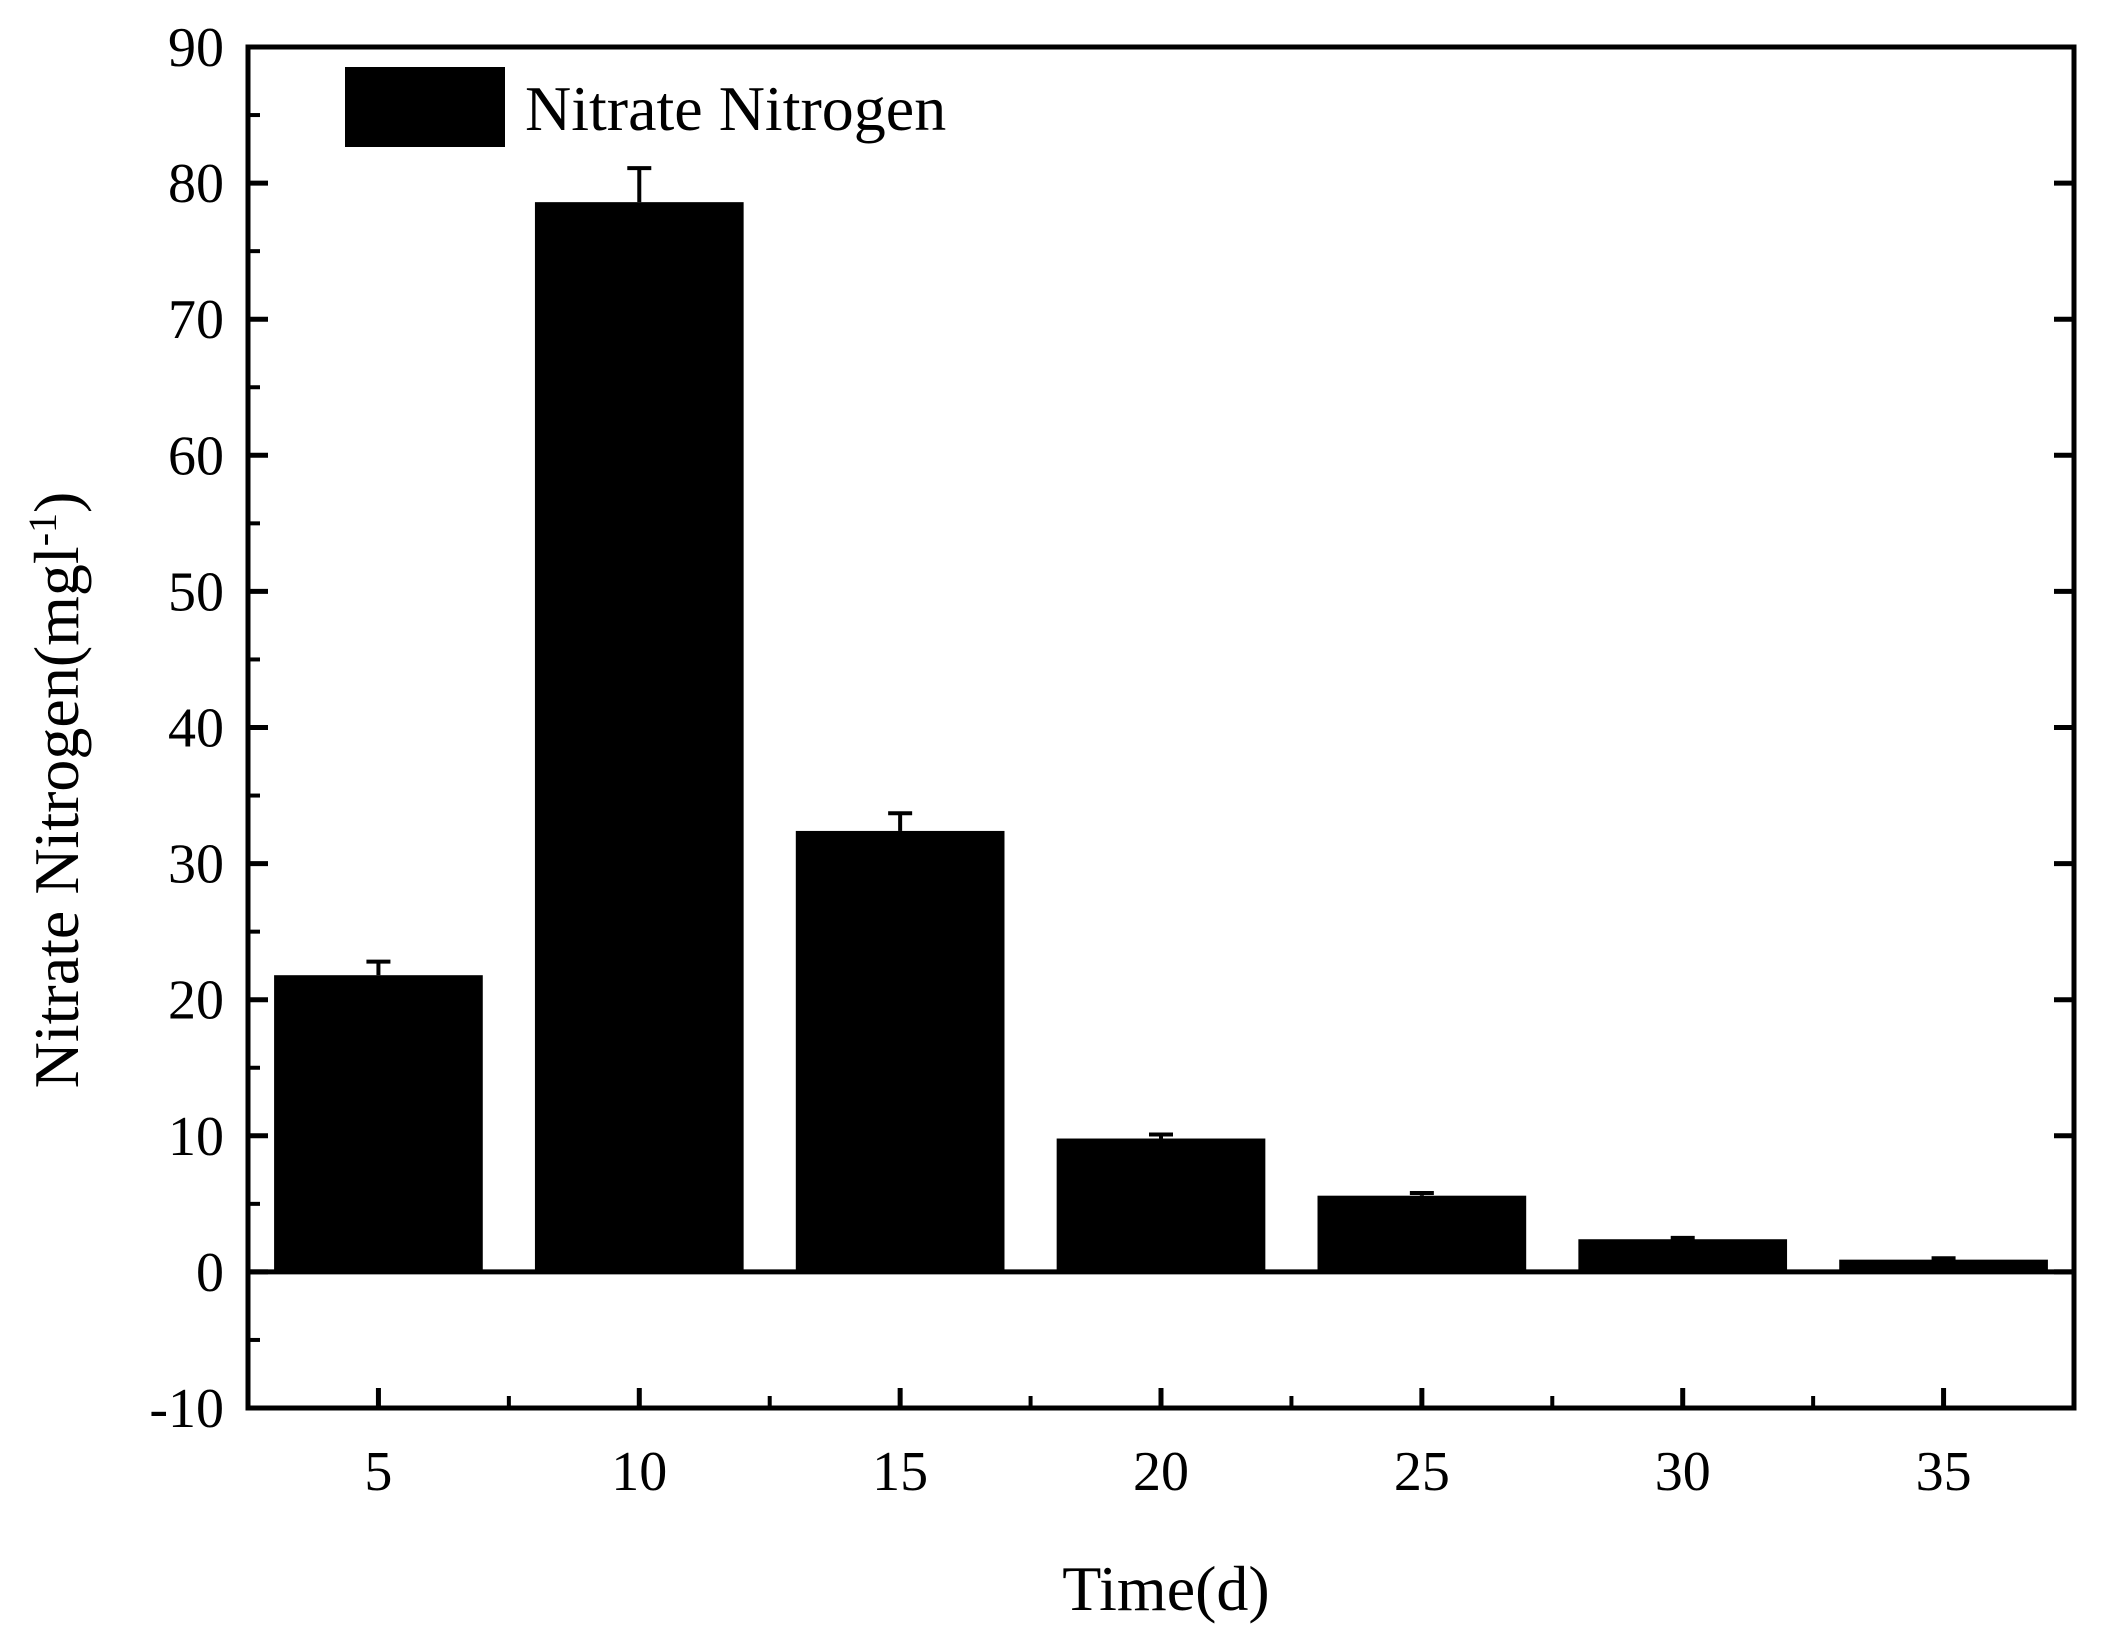 This screenshot has height=1635, width=2104. What do you see at coordinates (186, 1409) in the screenshot?
I see `y-tick-label: -10` at bounding box center [186, 1409].